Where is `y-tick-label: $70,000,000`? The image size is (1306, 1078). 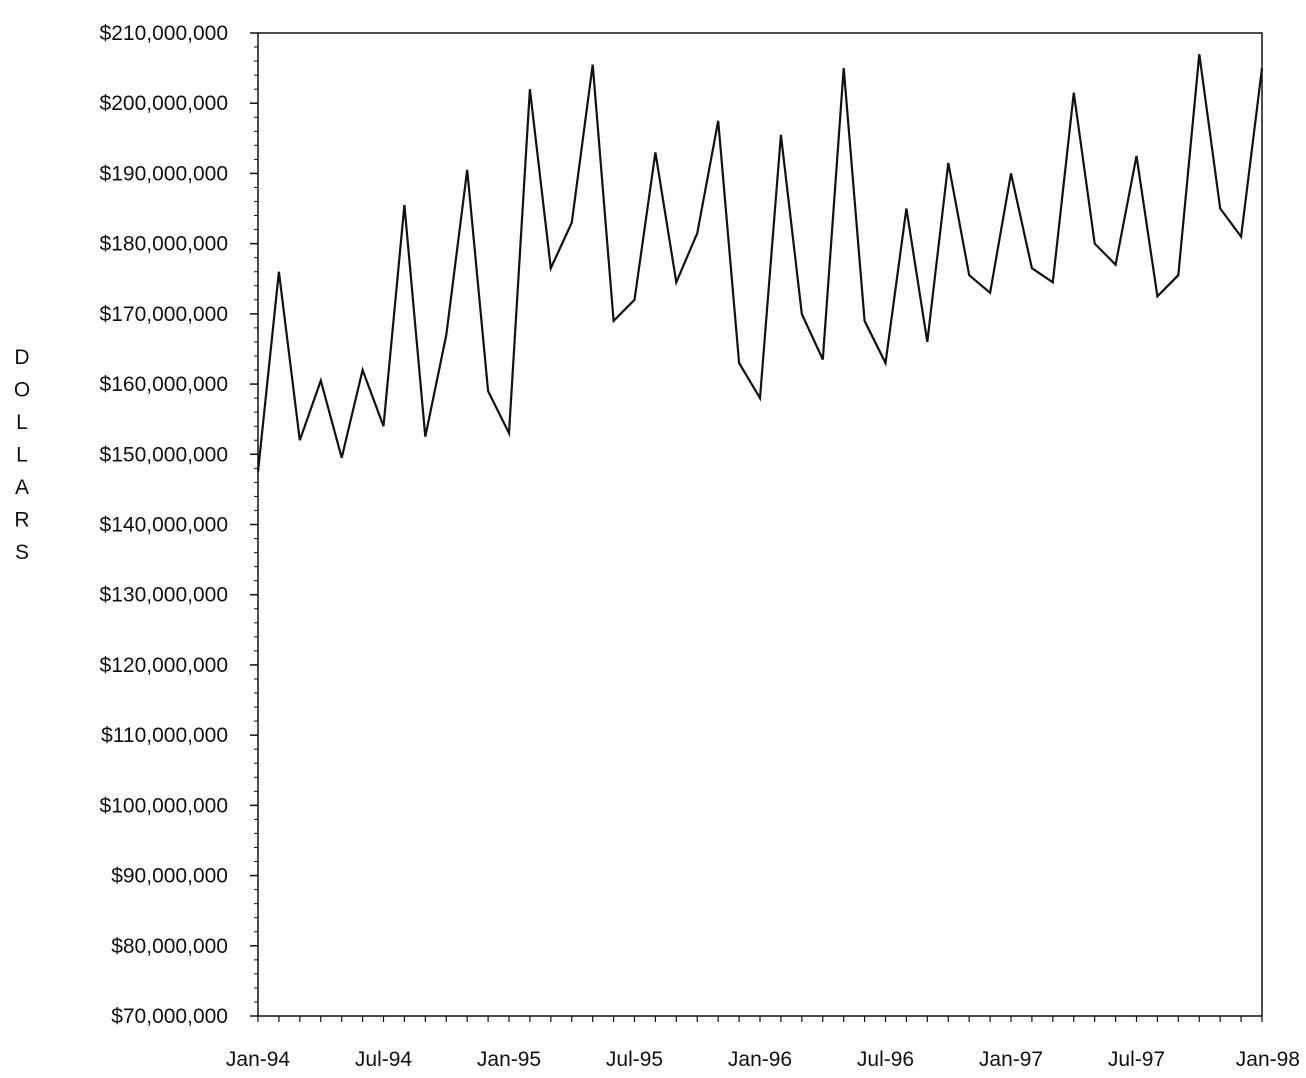
y-tick-label: $70,000,000 is located at coordinates (169, 1016).